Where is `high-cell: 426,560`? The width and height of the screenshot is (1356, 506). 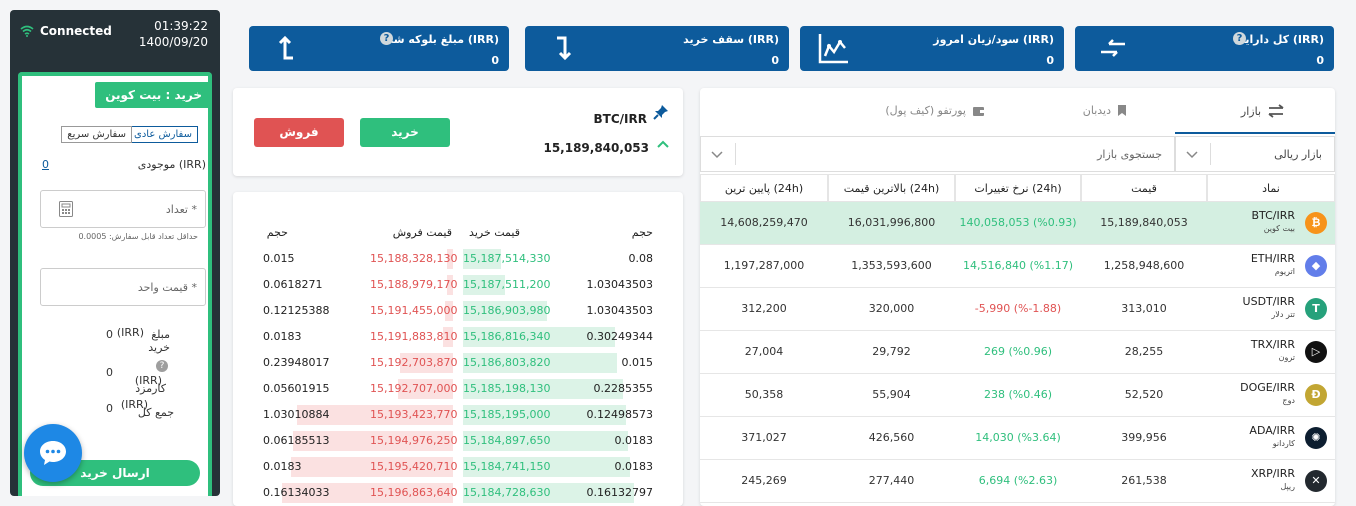
high-cell: 426,560 is located at coordinates (891, 437).